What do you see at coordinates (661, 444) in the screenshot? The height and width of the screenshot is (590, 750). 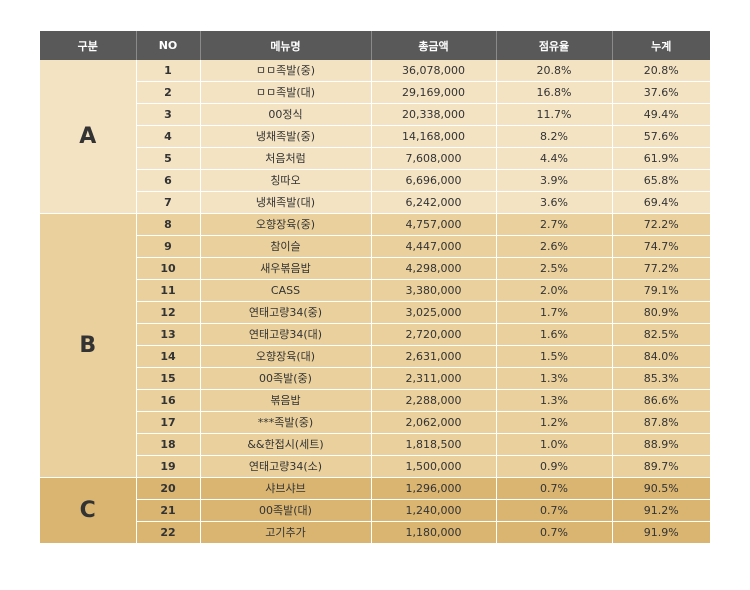 I see `cumulative-percent: 88.9%` at bounding box center [661, 444].